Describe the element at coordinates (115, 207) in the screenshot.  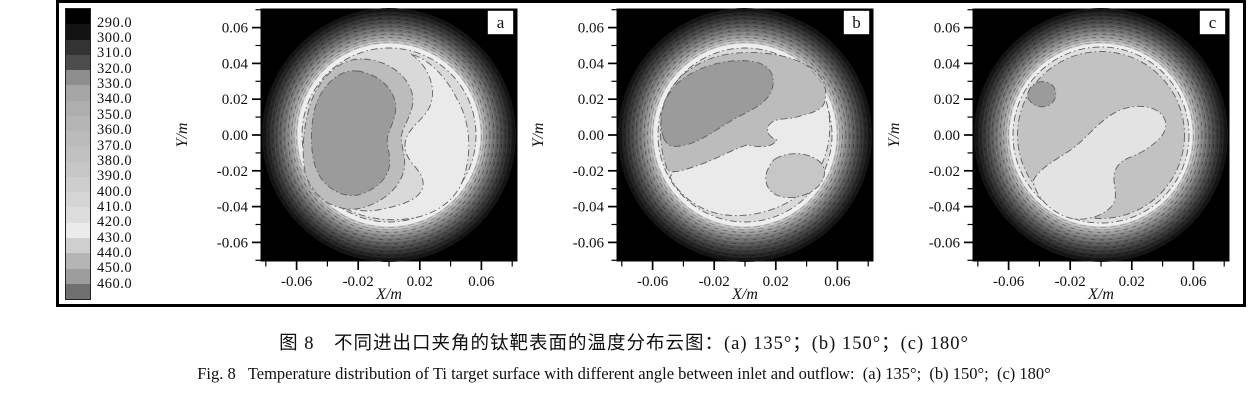
I see `colorbar-value-label: 410.0` at that location.